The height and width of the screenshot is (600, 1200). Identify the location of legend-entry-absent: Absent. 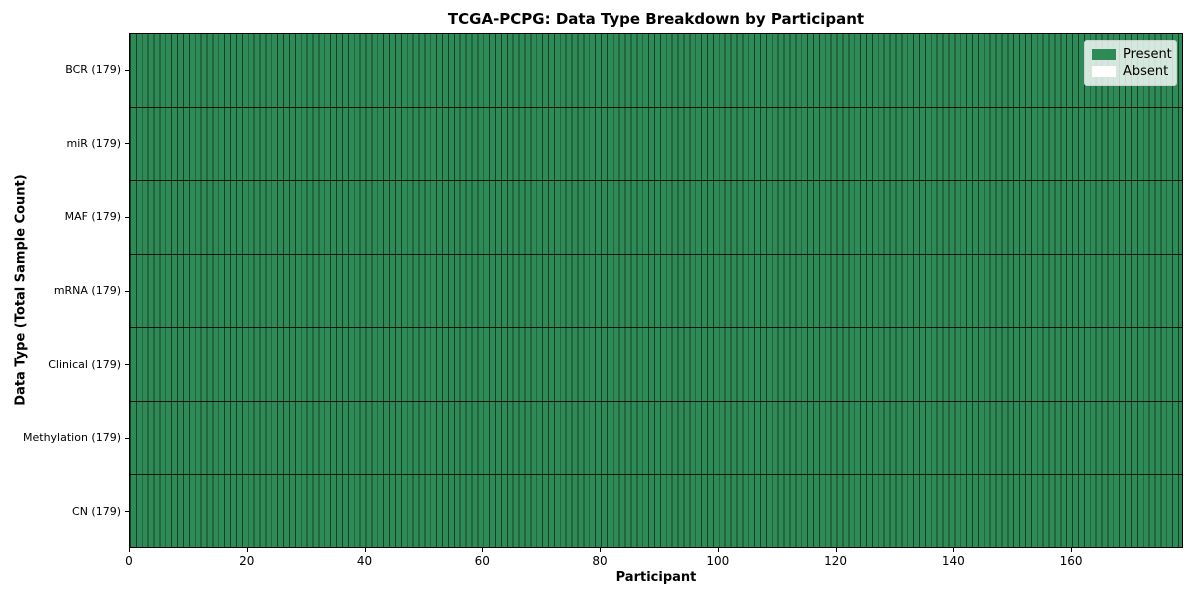
(1130, 71).